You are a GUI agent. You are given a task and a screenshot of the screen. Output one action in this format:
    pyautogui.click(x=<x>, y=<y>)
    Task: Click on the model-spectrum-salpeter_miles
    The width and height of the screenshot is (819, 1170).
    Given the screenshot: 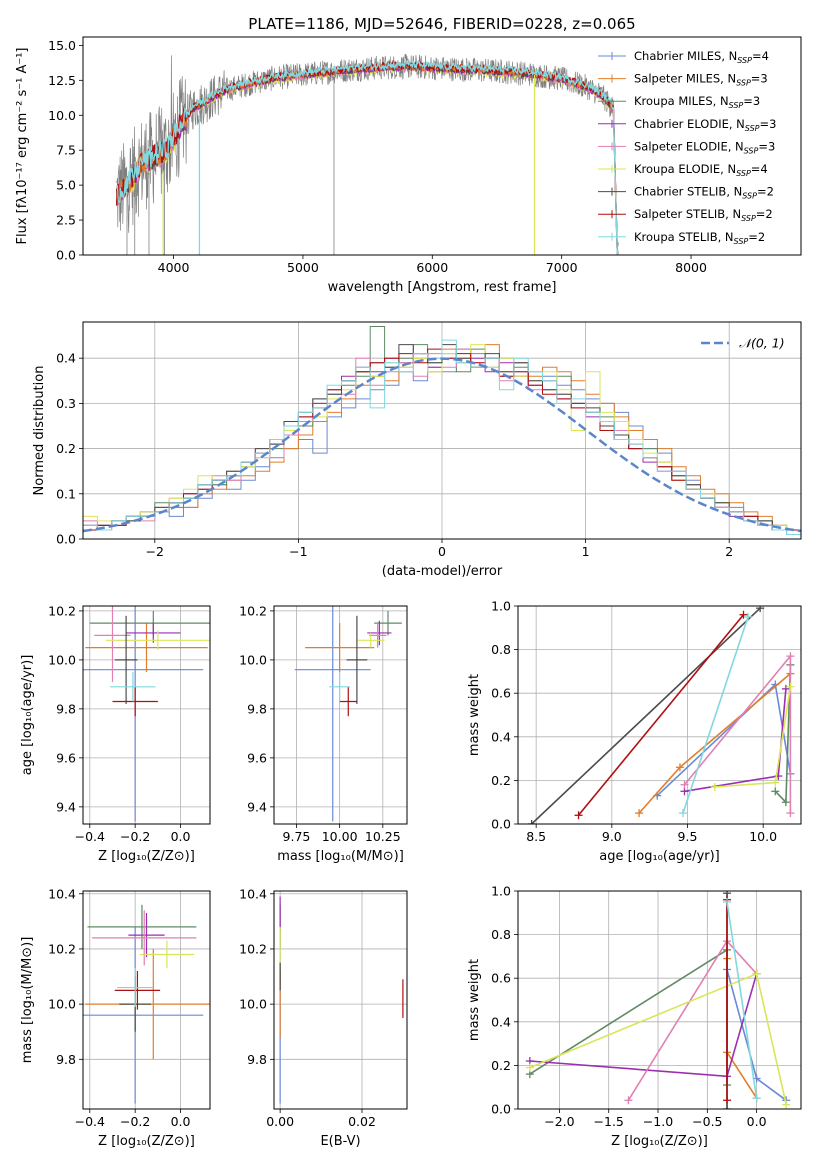 What is the action you would take?
    pyautogui.click(x=367, y=158)
    